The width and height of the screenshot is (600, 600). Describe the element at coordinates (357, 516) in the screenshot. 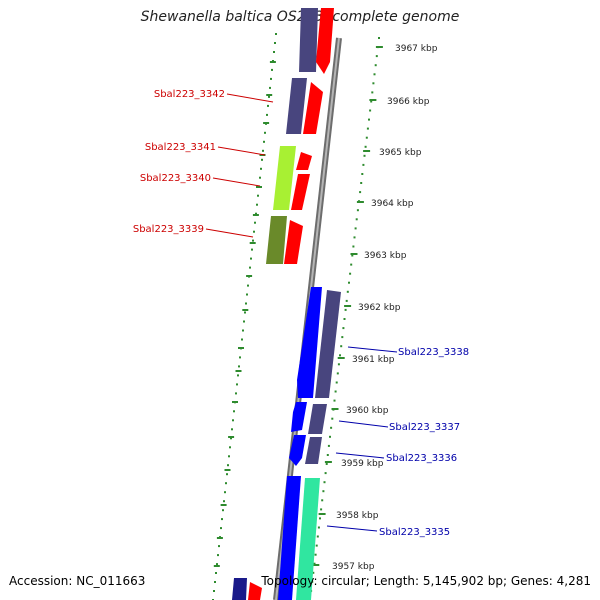

I see `kbp-label-3958: 3958 kbp` at that location.